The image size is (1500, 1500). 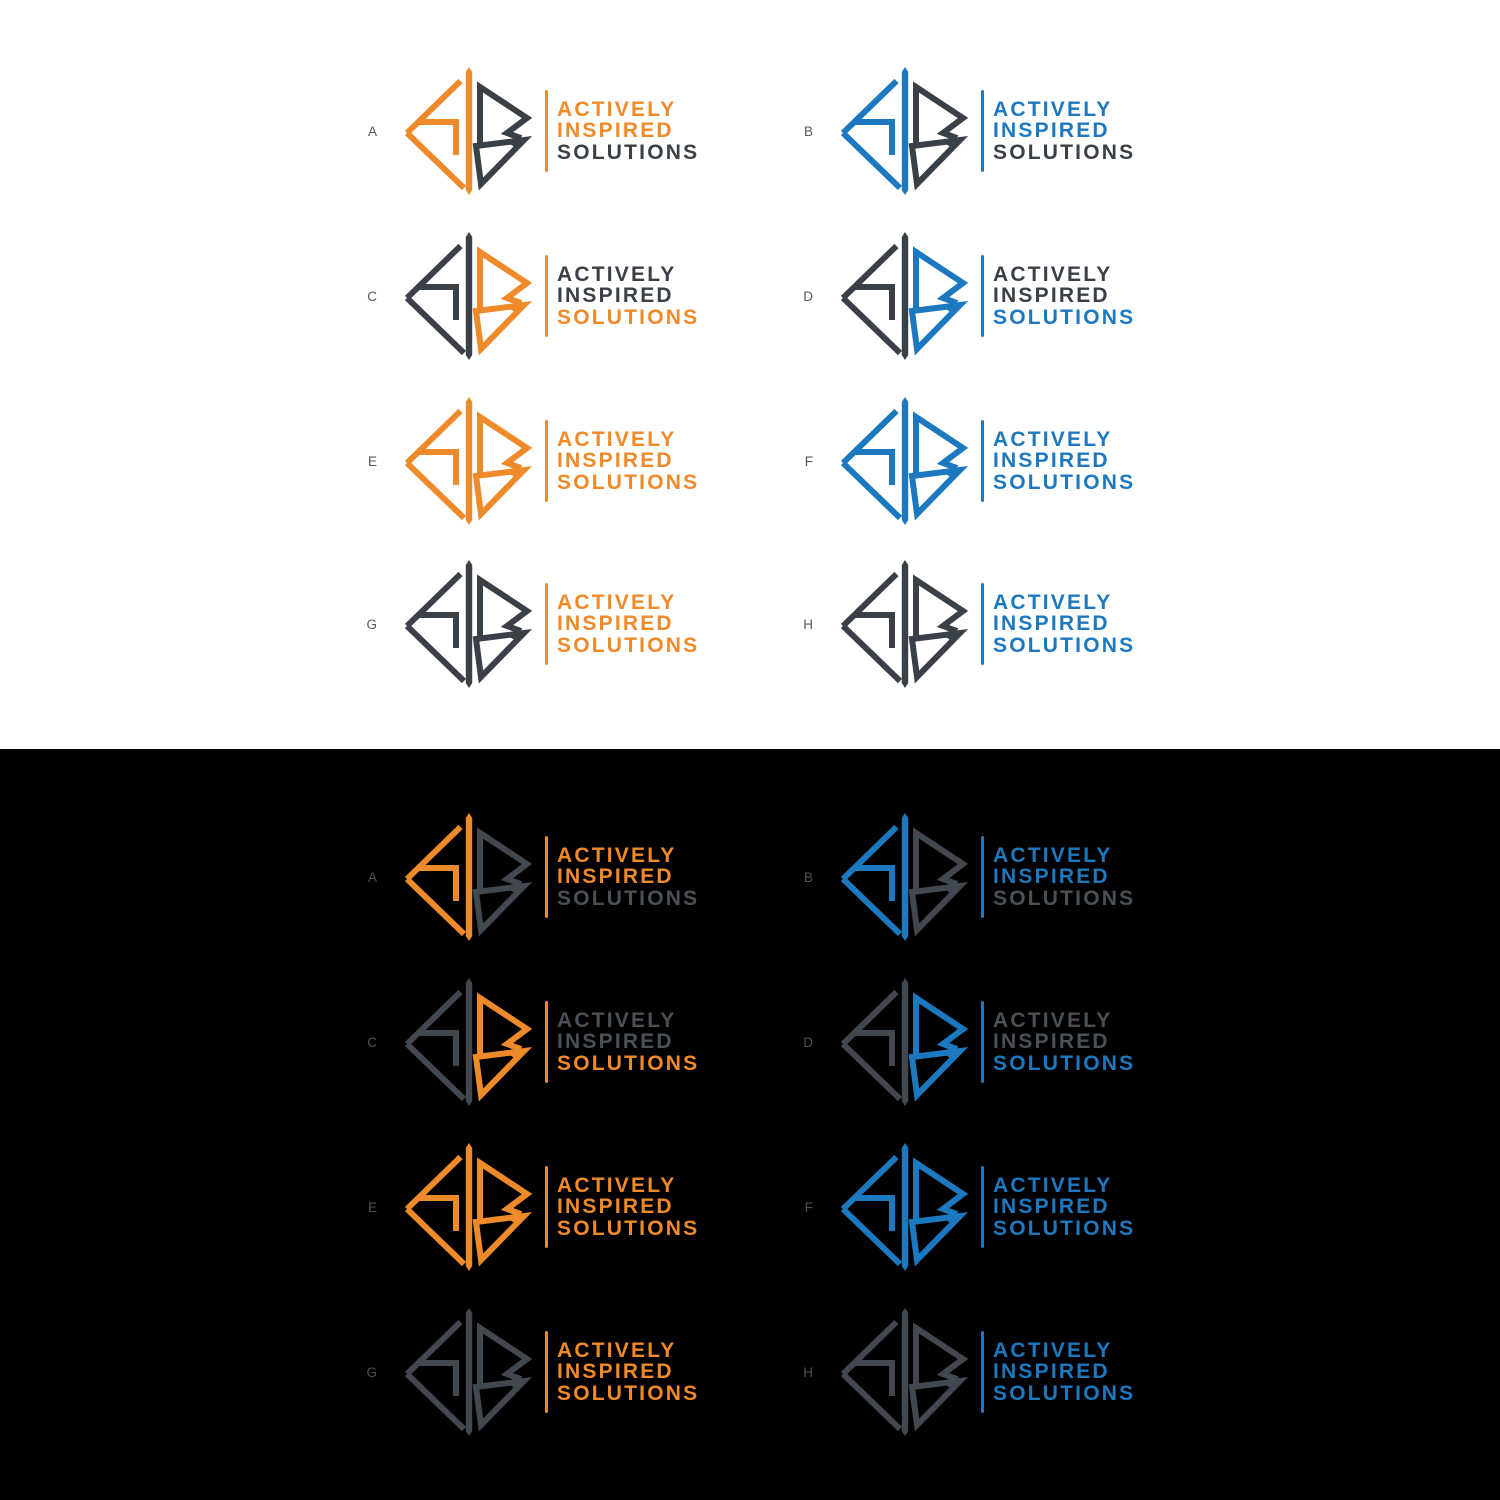 I want to click on logo-lockup-e-light: E ACTIVELY INSPIRED SOLUTIONS, so click(x=550, y=461).